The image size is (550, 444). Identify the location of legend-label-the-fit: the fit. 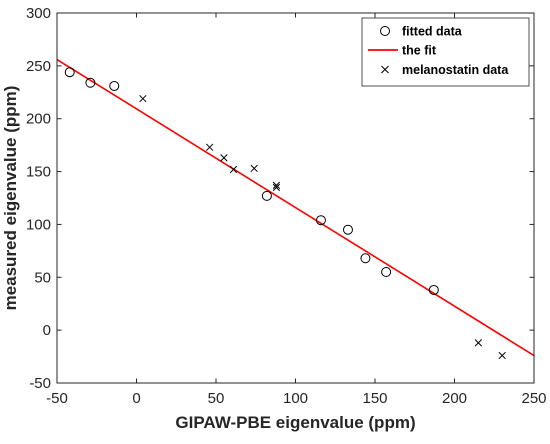
(419, 51).